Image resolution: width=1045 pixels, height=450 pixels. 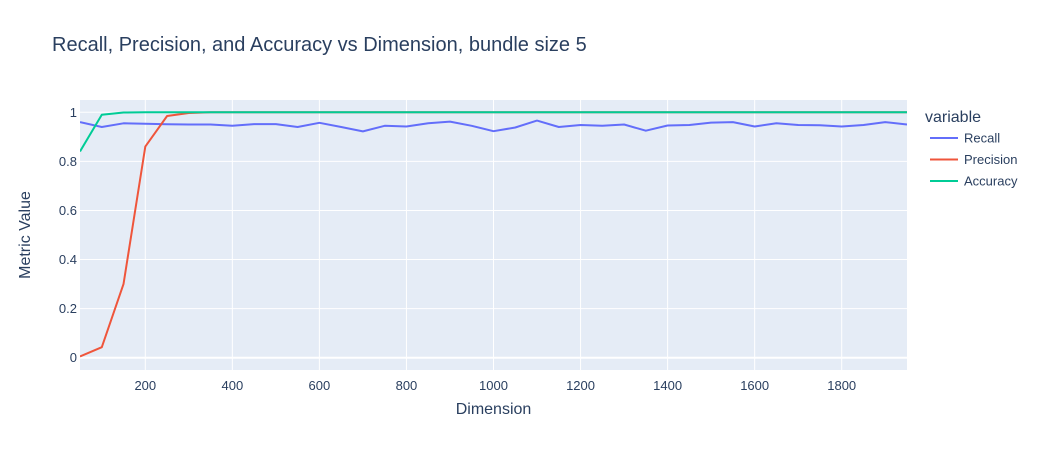 I want to click on x-tick-label: 1000, so click(x=493, y=385).